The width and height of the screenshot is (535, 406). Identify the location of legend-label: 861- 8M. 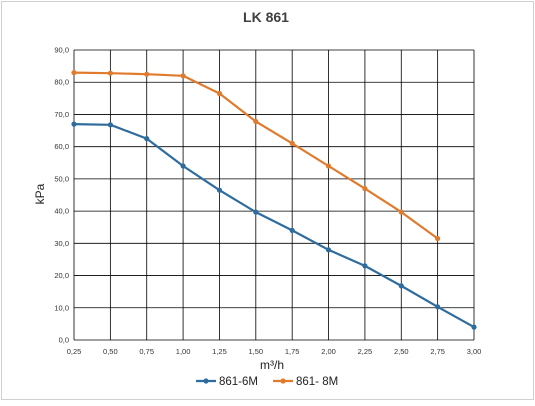
(317, 382).